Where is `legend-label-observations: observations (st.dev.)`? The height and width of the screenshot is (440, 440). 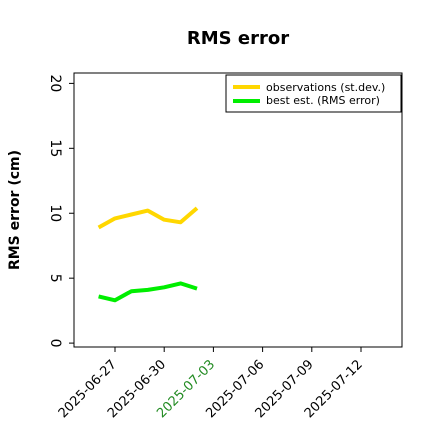 legend-label-observations: observations (st.dev.) is located at coordinates (325, 87).